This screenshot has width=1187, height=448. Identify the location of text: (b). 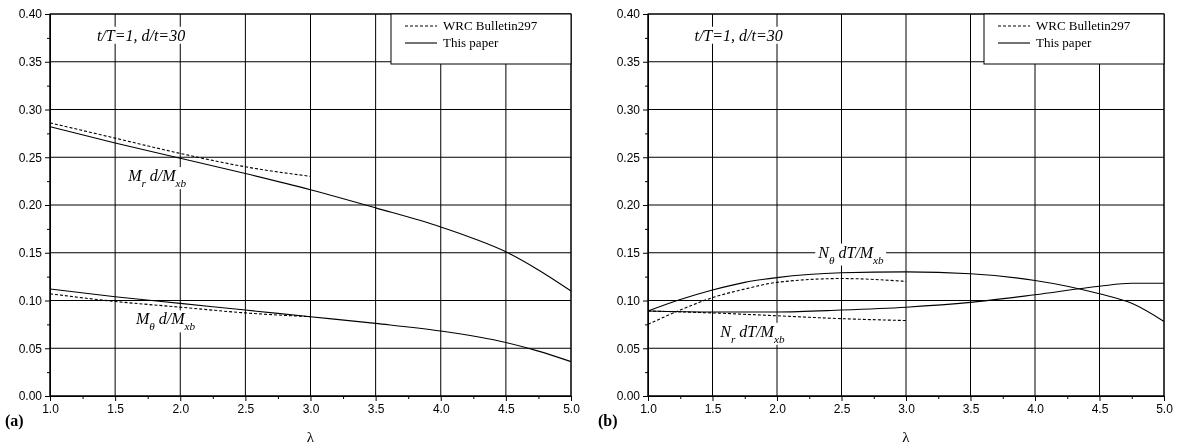
(608, 421).